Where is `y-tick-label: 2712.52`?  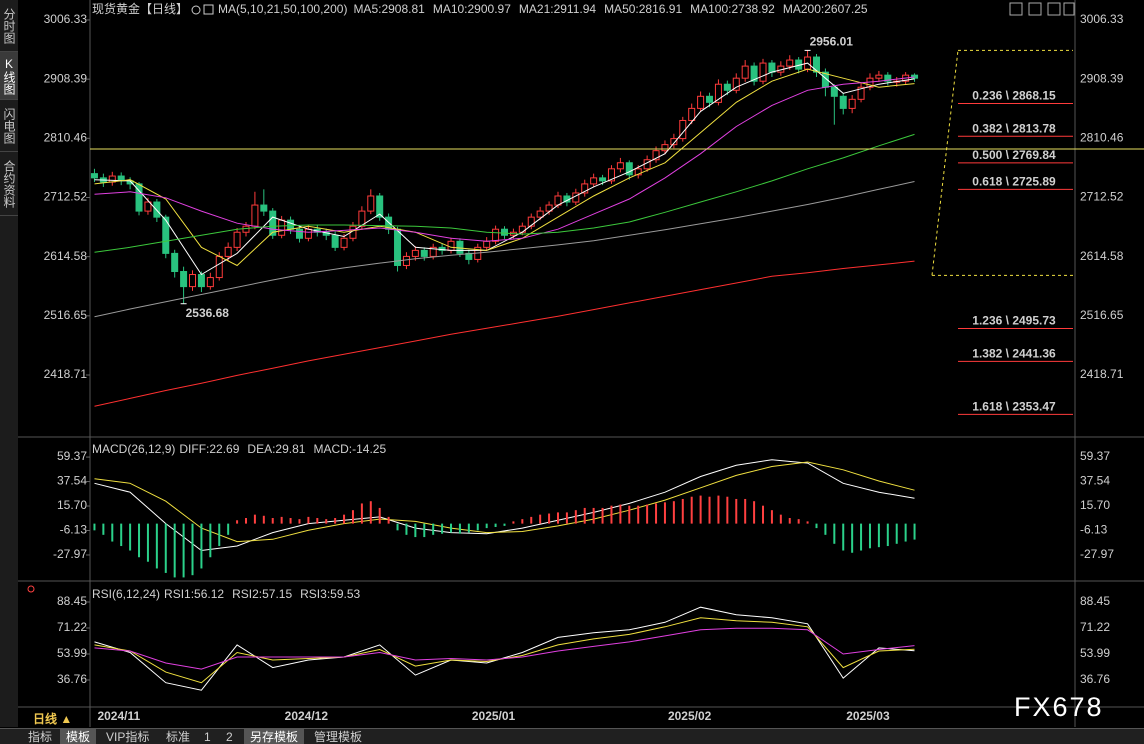 y-tick-label: 2712.52 is located at coordinates (66, 197).